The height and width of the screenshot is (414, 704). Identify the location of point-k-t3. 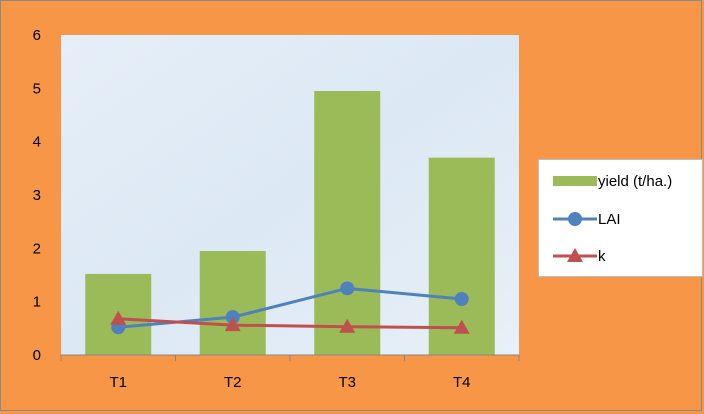
(347, 325).